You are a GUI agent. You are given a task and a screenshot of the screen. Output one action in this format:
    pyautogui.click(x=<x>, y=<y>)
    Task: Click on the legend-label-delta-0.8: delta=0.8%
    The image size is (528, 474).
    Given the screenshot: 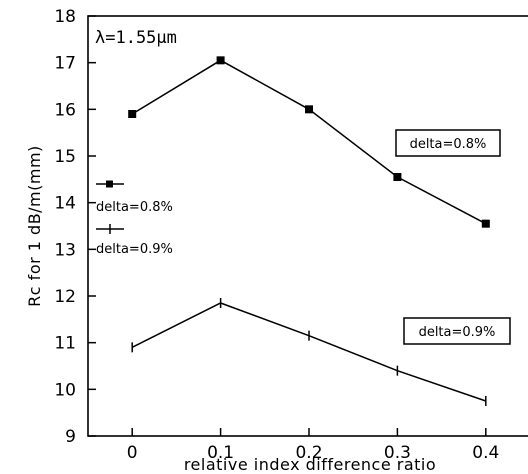 What is the action you would take?
    pyautogui.click(x=134, y=207)
    